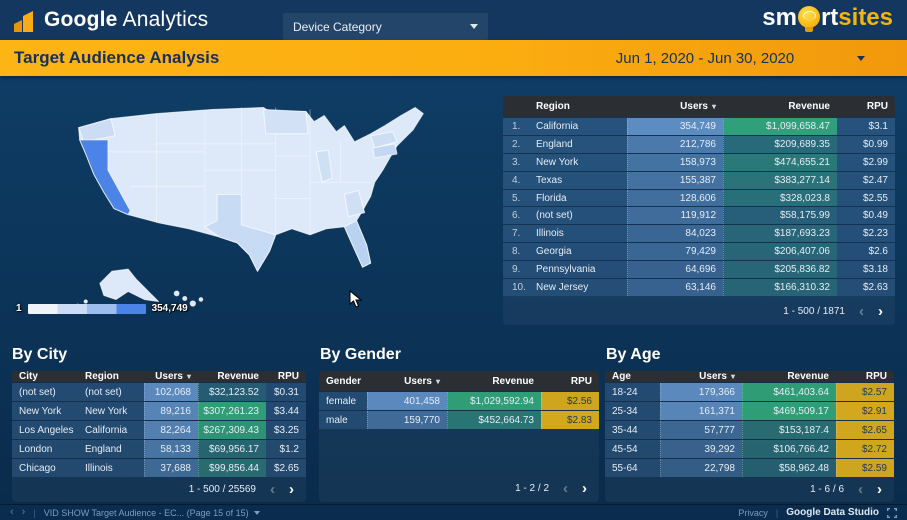 Image resolution: width=907 pixels, height=520 pixels. What do you see at coordinates (272, 489) in the screenshot?
I see `city-prev-page-icon: ‹` at bounding box center [272, 489].